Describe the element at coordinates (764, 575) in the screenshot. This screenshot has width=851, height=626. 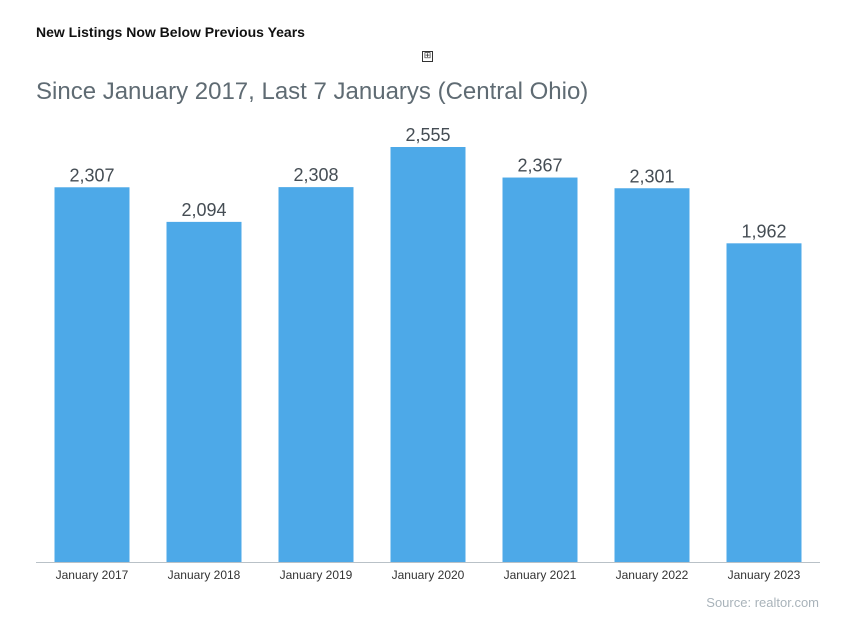
I see `x-tick-label-6: January 2023` at that location.